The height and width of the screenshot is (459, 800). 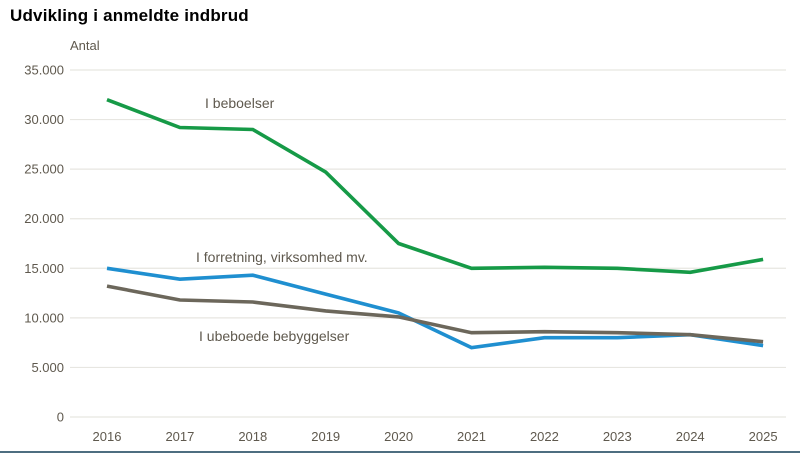 What do you see at coordinates (274, 336) in the screenshot?
I see `series-label: I ubeboede bebyggelser` at bounding box center [274, 336].